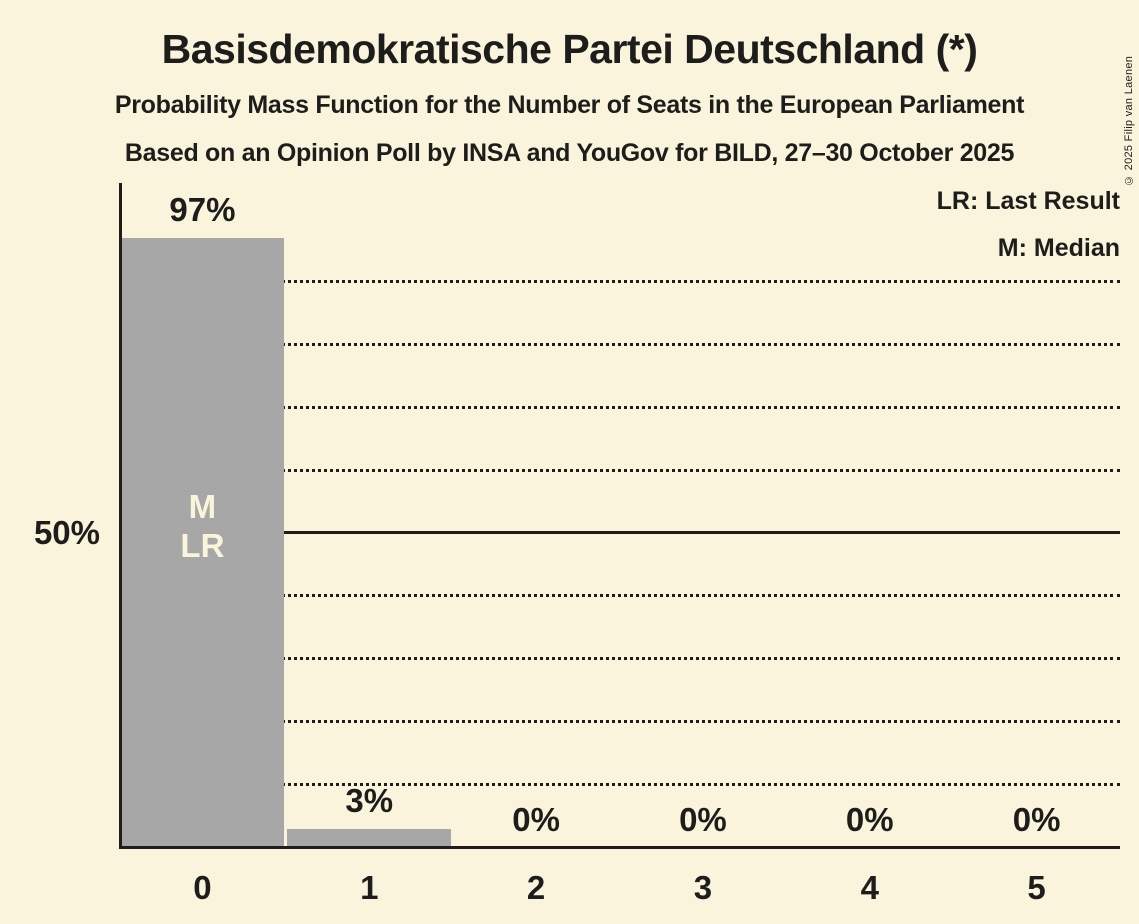  What do you see at coordinates (869, 819) in the screenshot?
I see `bar-value-label-4: 0%` at bounding box center [869, 819].